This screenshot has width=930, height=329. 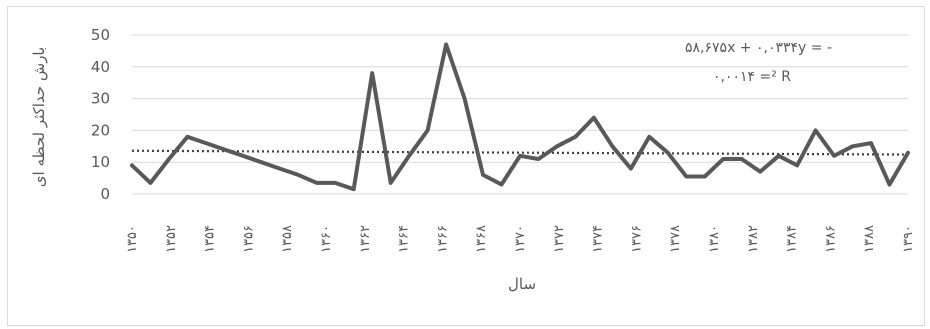 I want to click on x-tick-label: ۱۳۶۴, so click(x=404, y=239).